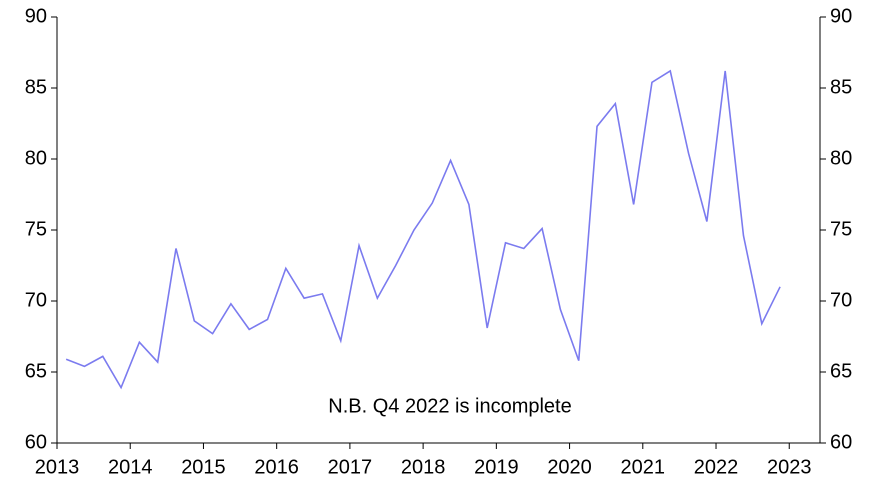 This screenshot has width=877, height=491. What do you see at coordinates (789, 467) in the screenshot?
I see `x-tick-label: 2023` at bounding box center [789, 467].